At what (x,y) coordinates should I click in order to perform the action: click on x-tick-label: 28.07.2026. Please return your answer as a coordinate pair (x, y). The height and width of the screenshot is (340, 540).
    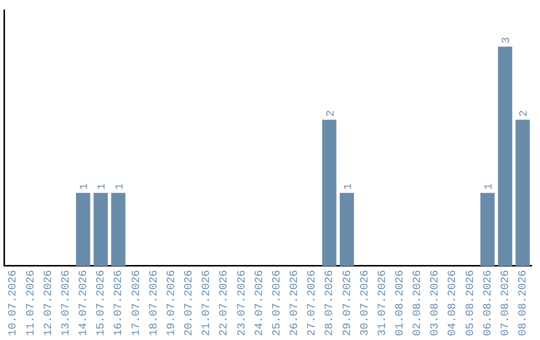
    Looking at the image, I should click on (330, 303).